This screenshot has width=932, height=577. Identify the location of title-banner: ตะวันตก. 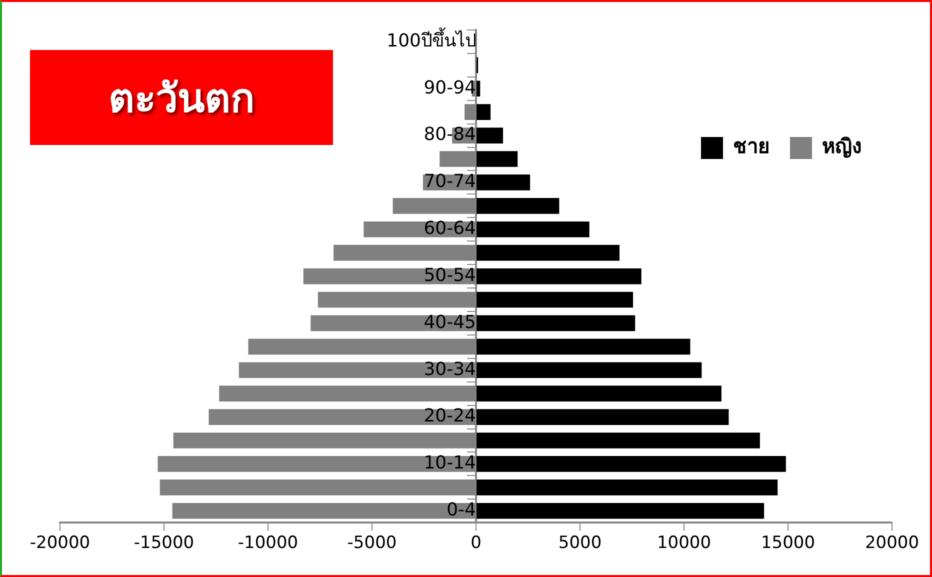
(181, 97).